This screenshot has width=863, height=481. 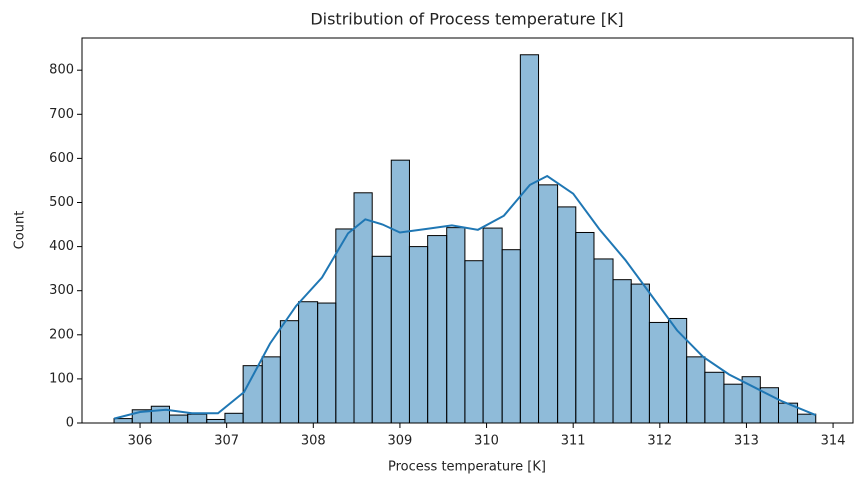 What do you see at coordinates (486, 441) in the screenshot?
I see `x-tick-label: 310` at bounding box center [486, 441].